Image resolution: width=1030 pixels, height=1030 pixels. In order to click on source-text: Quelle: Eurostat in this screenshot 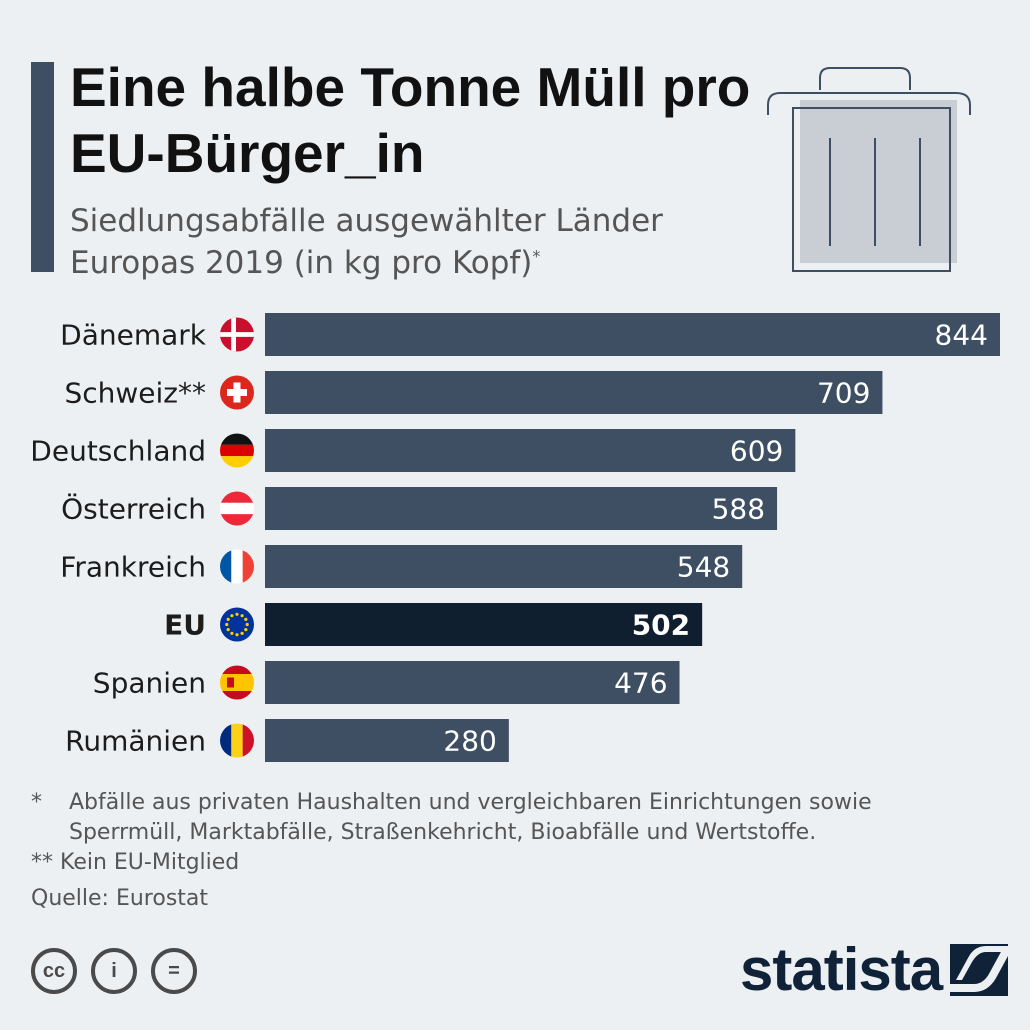, I will do `click(120, 898)`.